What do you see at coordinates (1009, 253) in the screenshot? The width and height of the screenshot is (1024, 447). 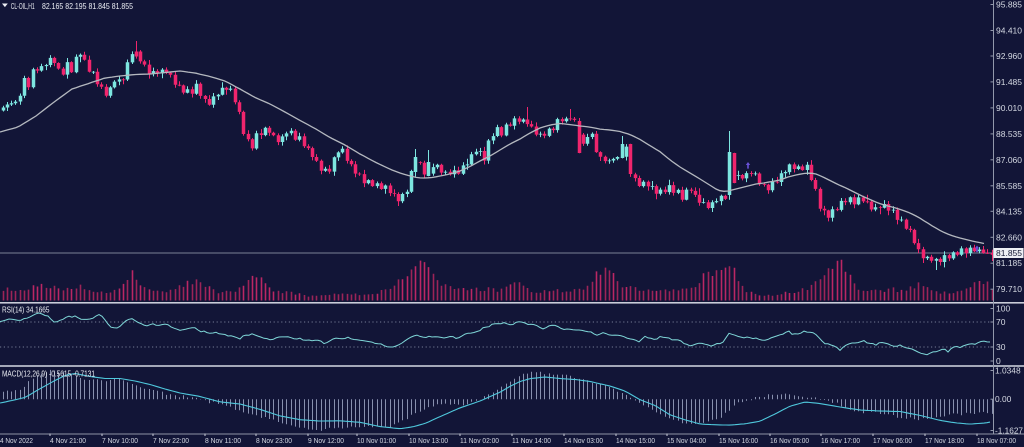 I see `svg-text: 81.855` at bounding box center [1009, 253].